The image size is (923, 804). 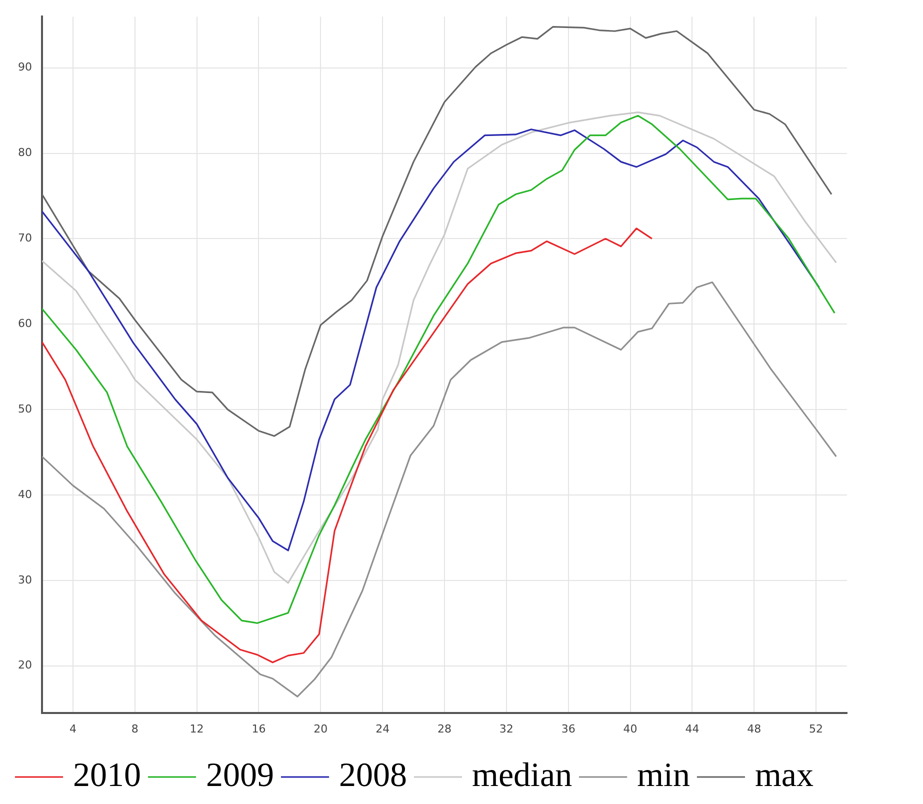 I want to click on x-tick-label: 44, so click(x=692, y=729).